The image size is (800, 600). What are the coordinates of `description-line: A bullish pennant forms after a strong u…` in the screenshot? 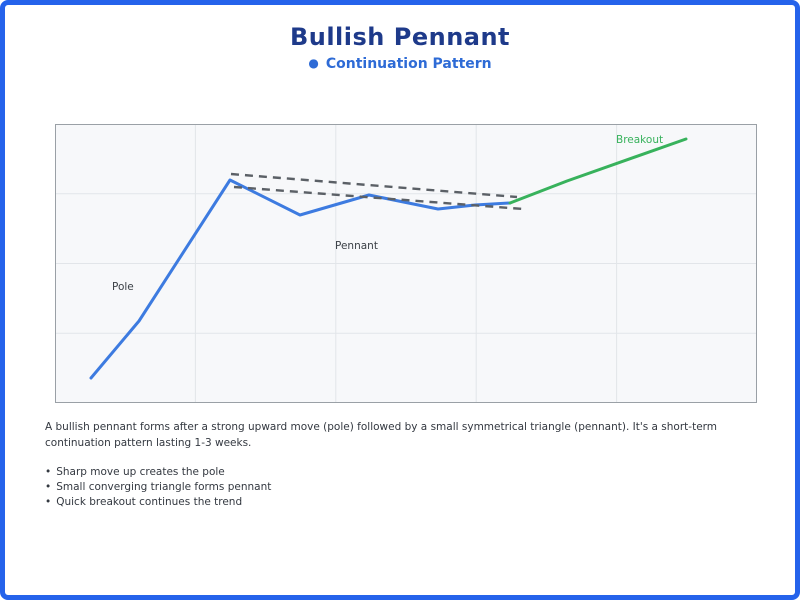 It's located at (381, 427).